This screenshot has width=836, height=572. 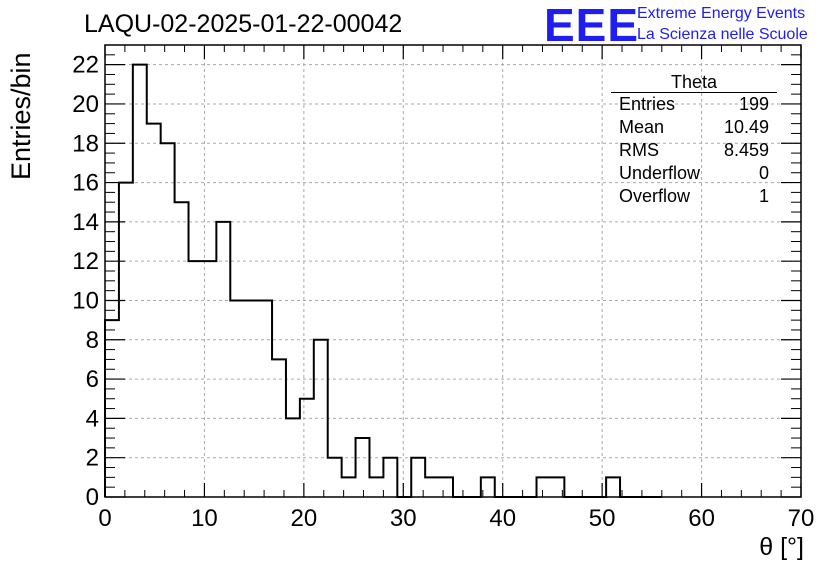 What do you see at coordinates (243, 24) in the screenshot?
I see `chart-title: LAQU-02-2025-01-22-00042` at bounding box center [243, 24].